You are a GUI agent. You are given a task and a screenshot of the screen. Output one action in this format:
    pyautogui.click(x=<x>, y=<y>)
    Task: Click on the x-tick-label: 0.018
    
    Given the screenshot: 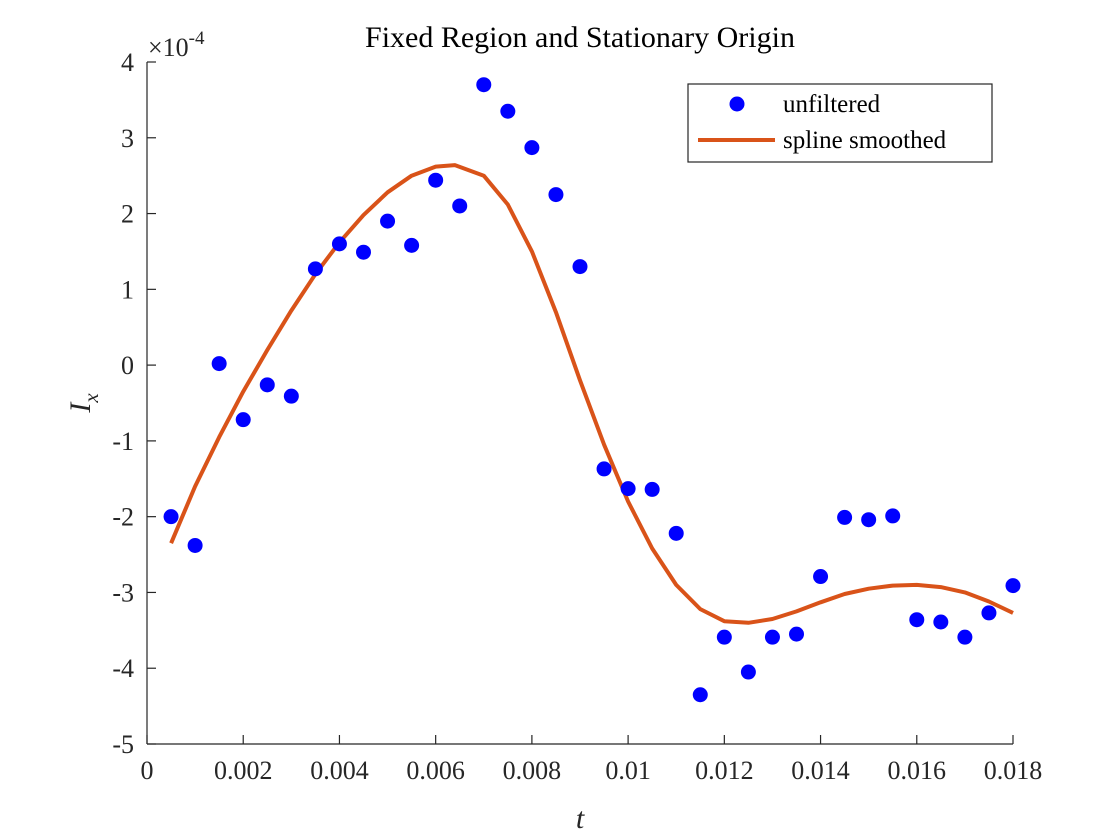 What is the action you would take?
    pyautogui.click(x=1013, y=770)
    